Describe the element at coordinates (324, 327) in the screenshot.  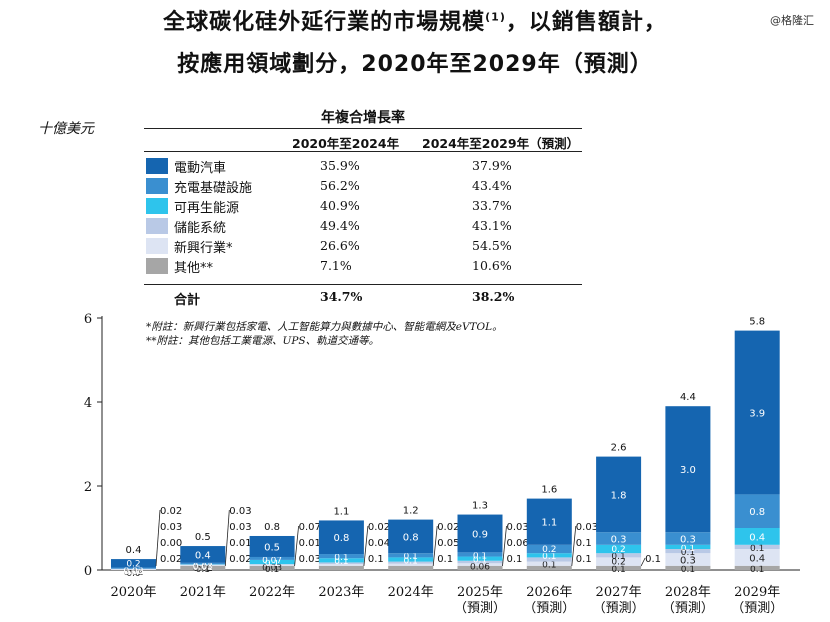
I see `footnote-emerging: *附註：新興行業包括家電、人工智能算力與數據中心、智能電網及eVTOL。` at that location.